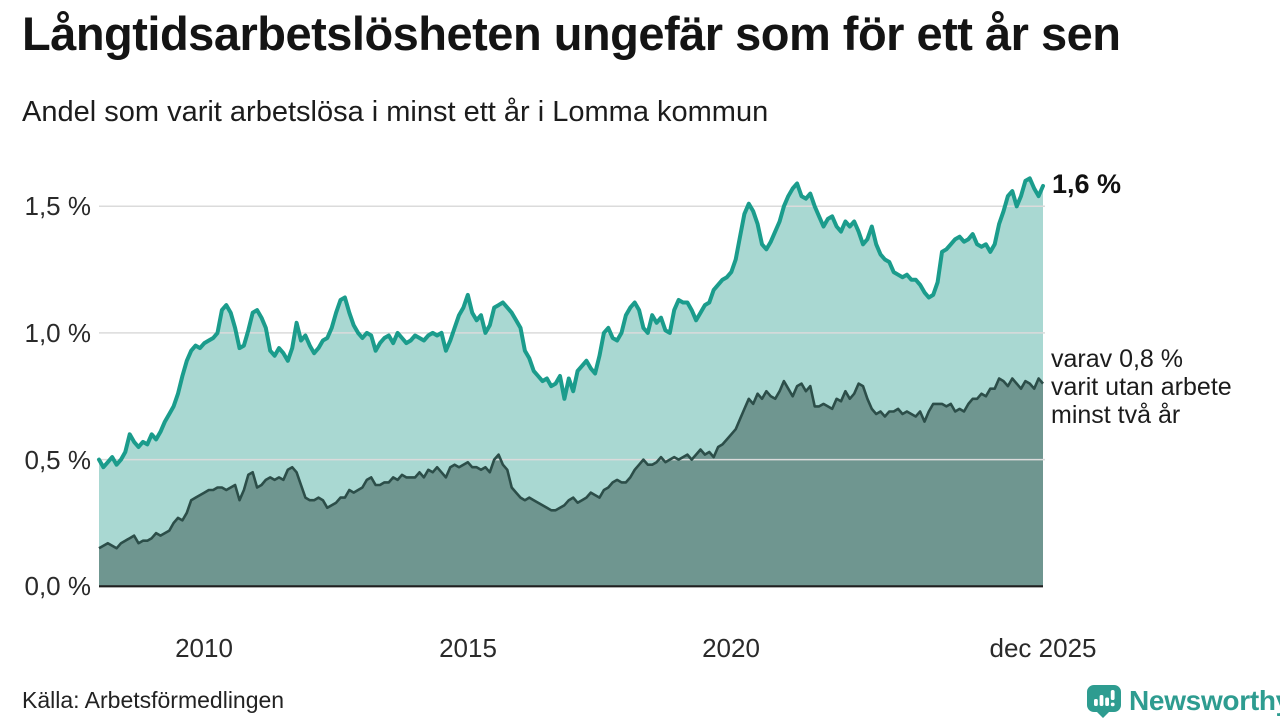  Describe the element at coordinates (204, 648) in the screenshot. I see `x-axis-tick-2010: 2010` at that location.